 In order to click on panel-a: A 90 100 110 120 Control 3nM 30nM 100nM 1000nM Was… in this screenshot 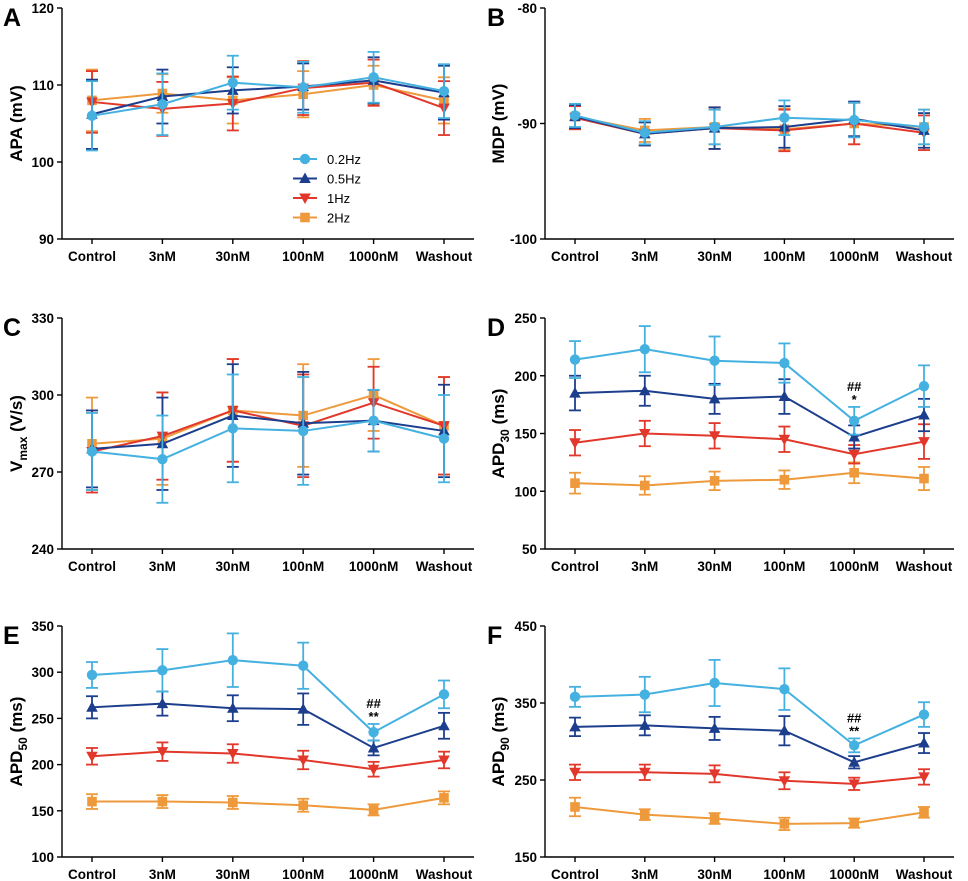, I will do `click(238, 132)`.